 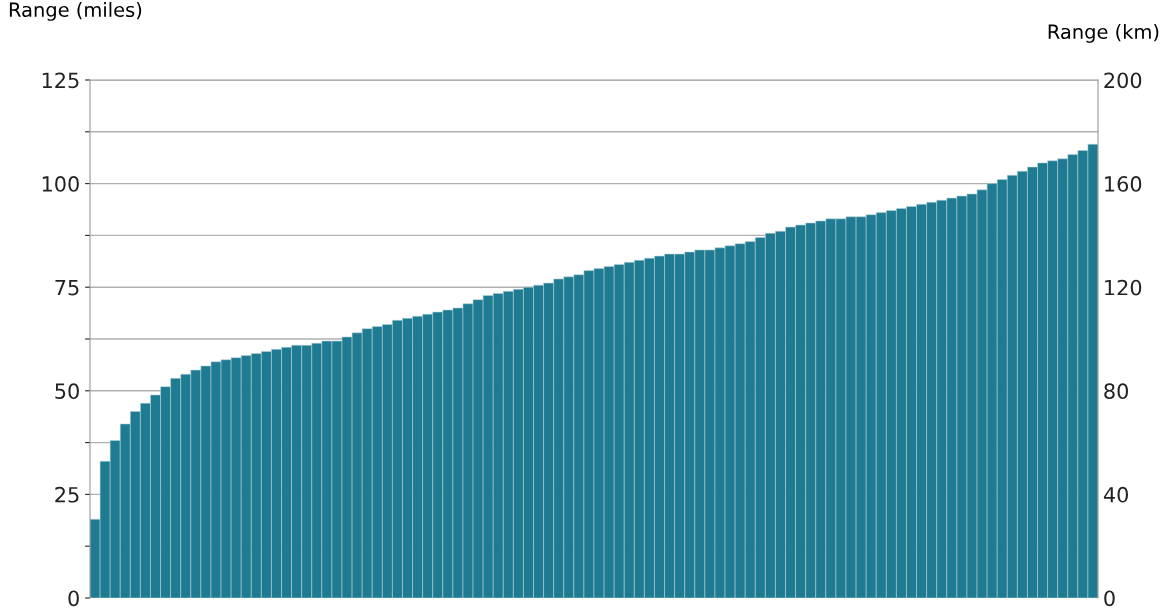 What do you see at coordinates (67, 494) in the screenshot?
I see `y-tick-label: 25` at bounding box center [67, 494].